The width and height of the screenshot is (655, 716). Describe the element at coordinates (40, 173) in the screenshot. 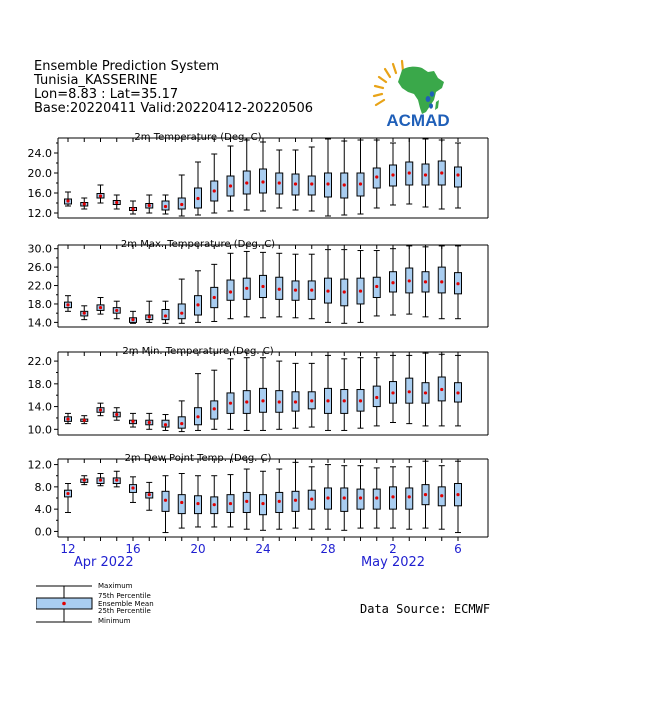

I see `y-tick-label: 20.0` at that location.